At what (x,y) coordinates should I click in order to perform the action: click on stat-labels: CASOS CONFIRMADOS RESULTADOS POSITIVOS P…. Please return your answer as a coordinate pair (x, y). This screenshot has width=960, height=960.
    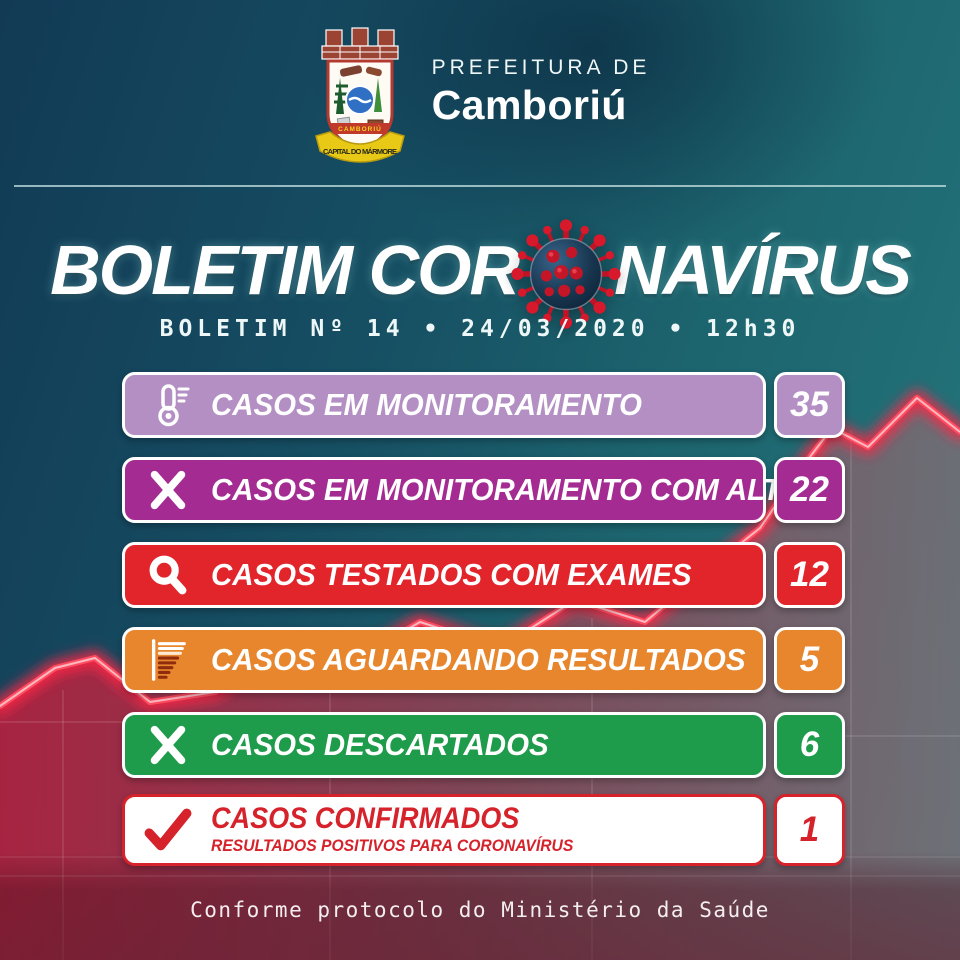
    Looking at the image, I should click on (392, 830).